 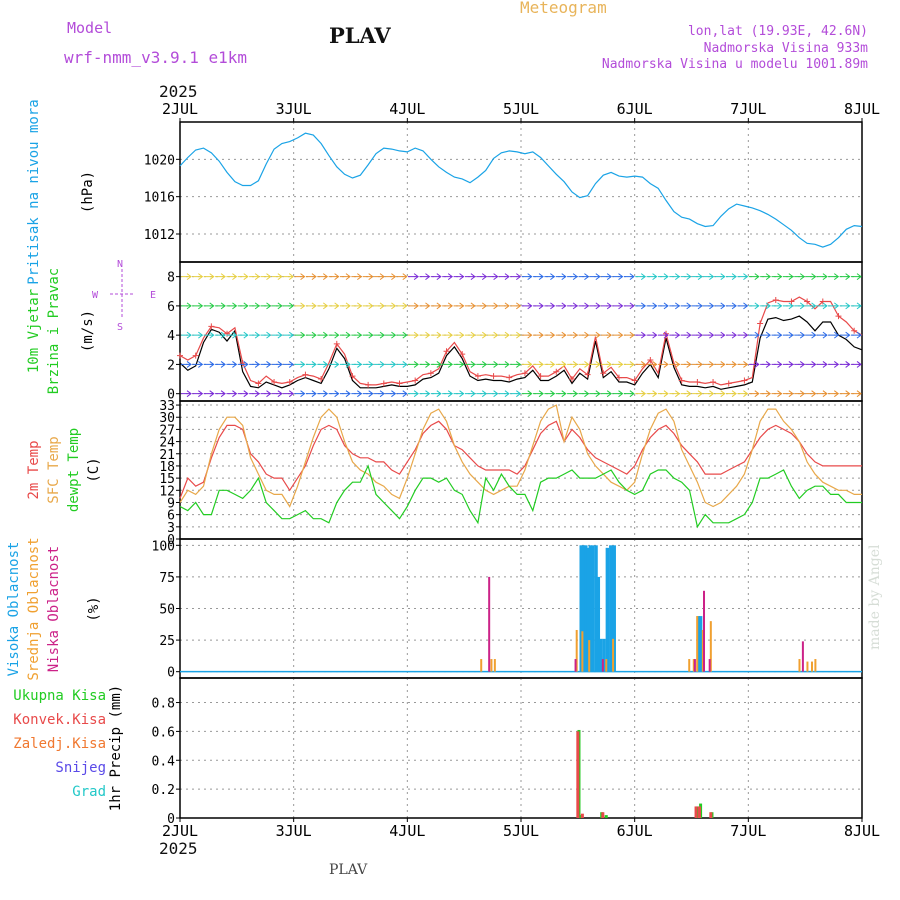 I want to click on ylabel-mid-cloud: Srednja Oblacnost, so click(x=34, y=608).